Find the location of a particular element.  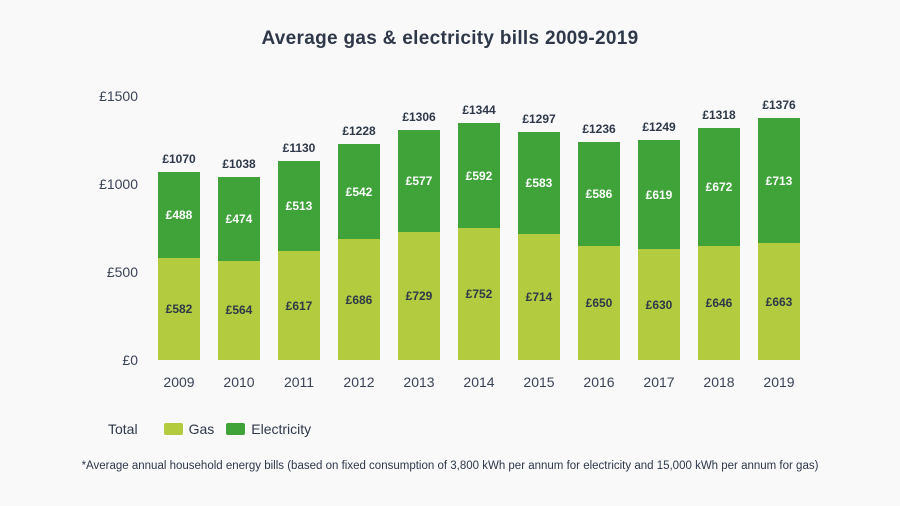

electricity-value-label: £592 is located at coordinates (479, 175).